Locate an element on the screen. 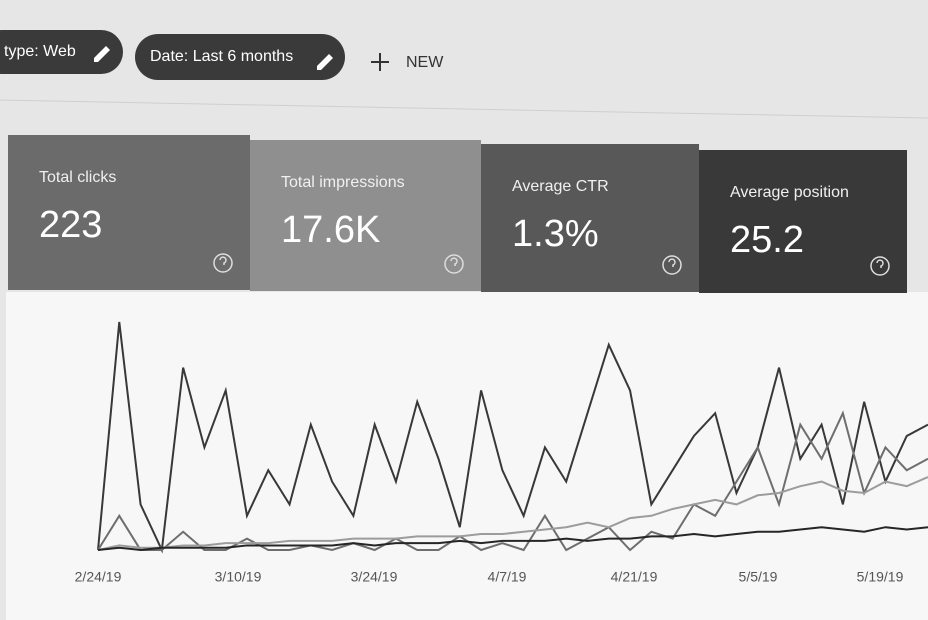 The image size is (928, 620). filter-label: type: Web is located at coordinates (40, 51).